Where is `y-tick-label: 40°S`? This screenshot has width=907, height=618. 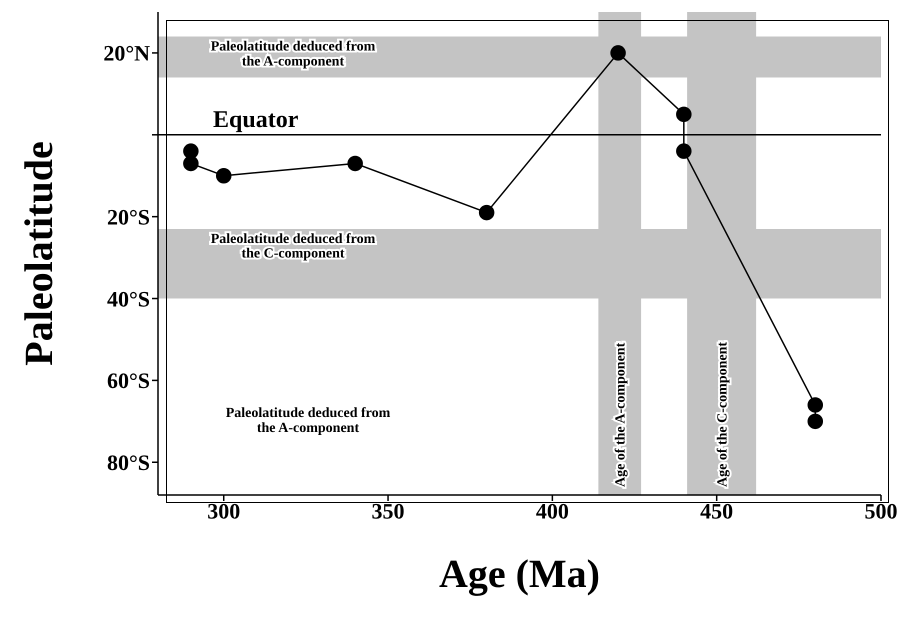 y-tick-label: 40°S is located at coordinates (128, 299).